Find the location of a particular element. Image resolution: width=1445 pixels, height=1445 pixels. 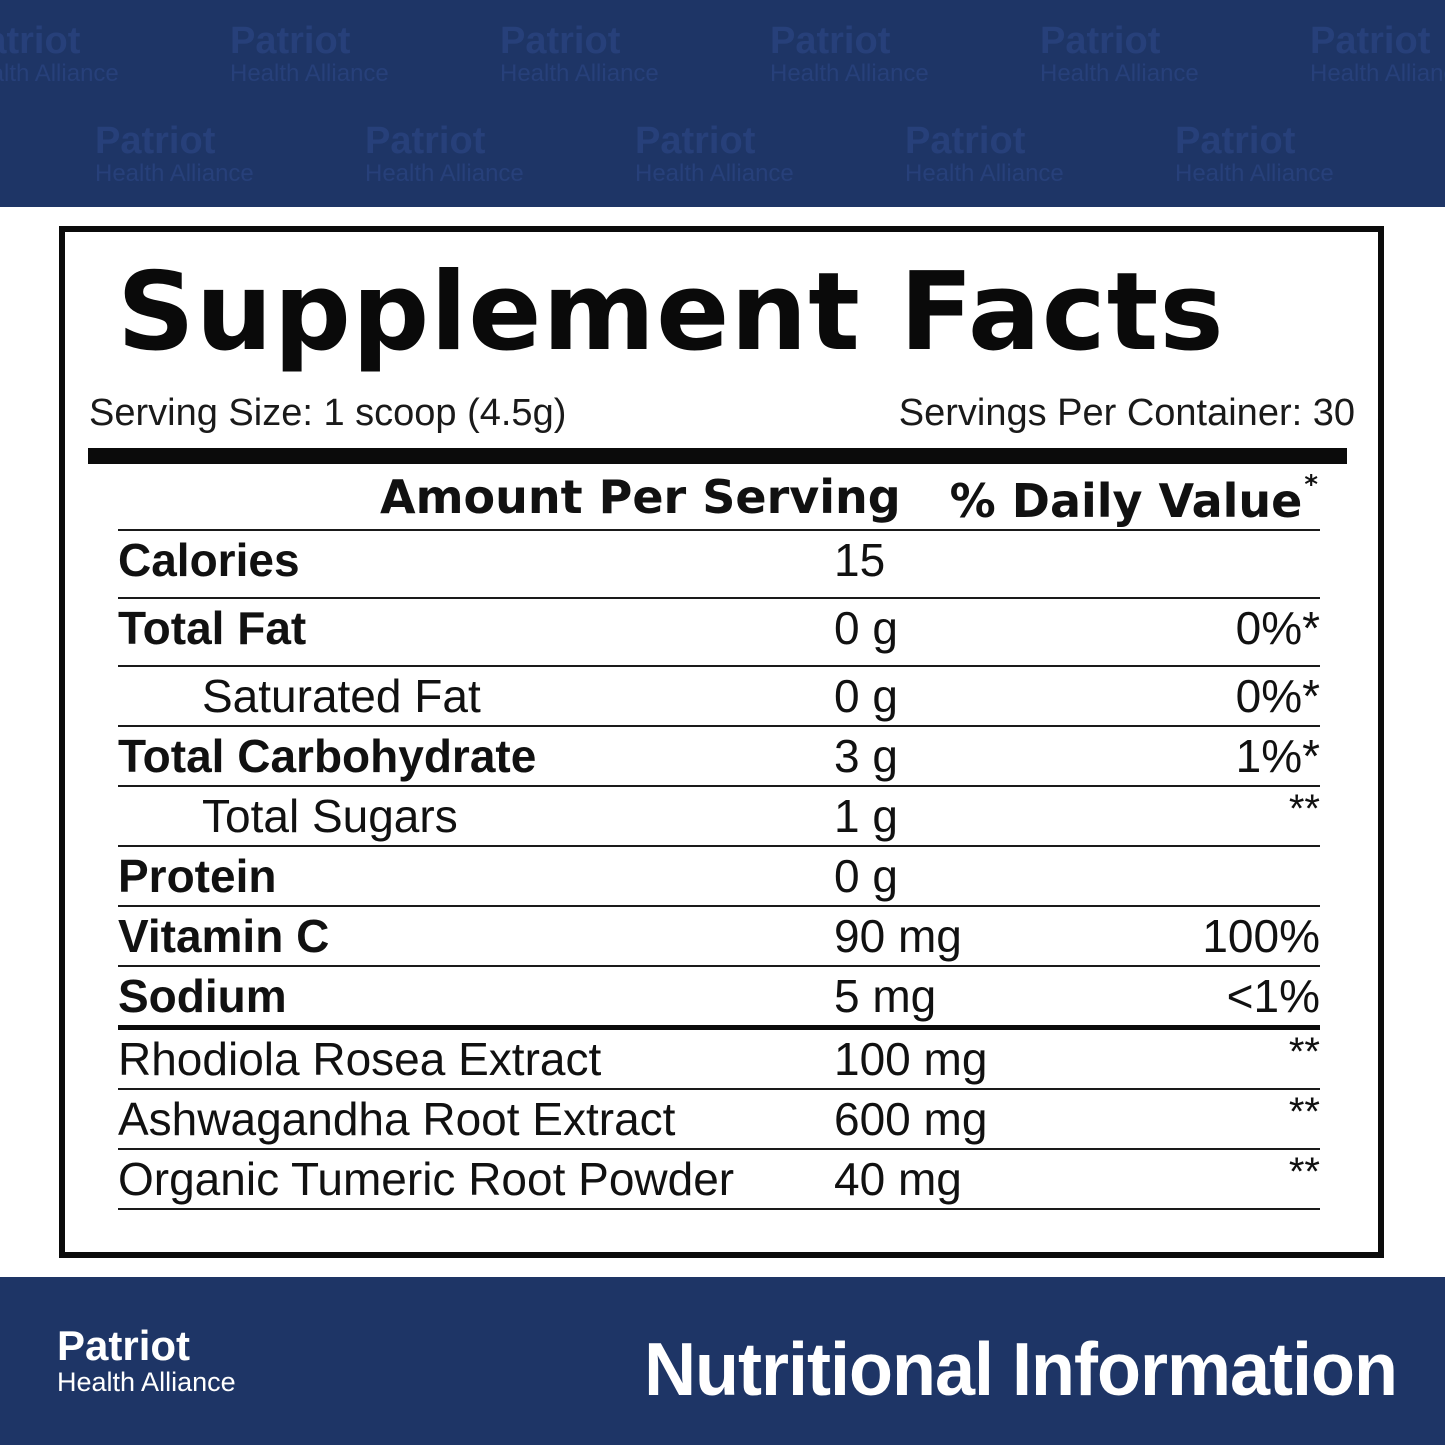

header-daily-value: % Daily Value* is located at coordinates (1134, 499).